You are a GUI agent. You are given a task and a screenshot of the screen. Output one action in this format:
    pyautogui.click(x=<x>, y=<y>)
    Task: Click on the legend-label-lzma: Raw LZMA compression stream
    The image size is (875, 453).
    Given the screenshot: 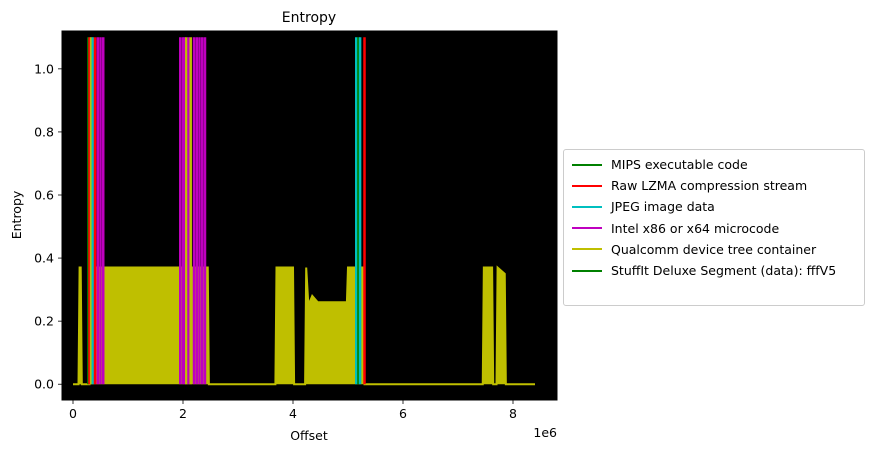 What is the action you would take?
    pyautogui.click(x=709, y=186)
    